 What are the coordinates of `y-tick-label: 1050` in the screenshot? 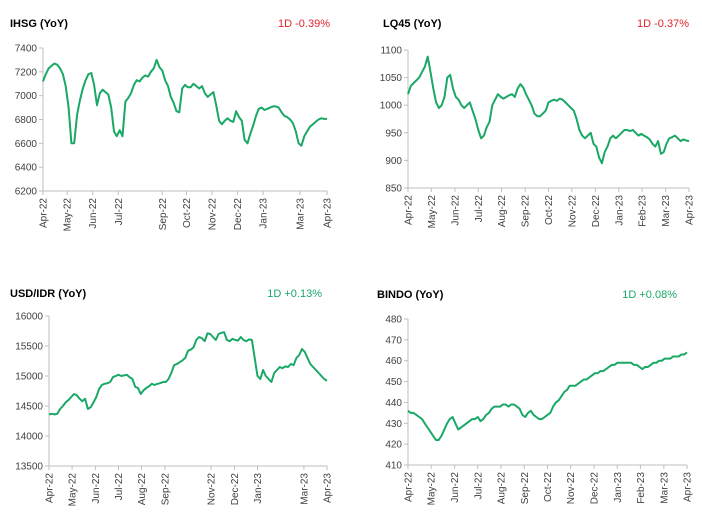 It's located at (391, 78).